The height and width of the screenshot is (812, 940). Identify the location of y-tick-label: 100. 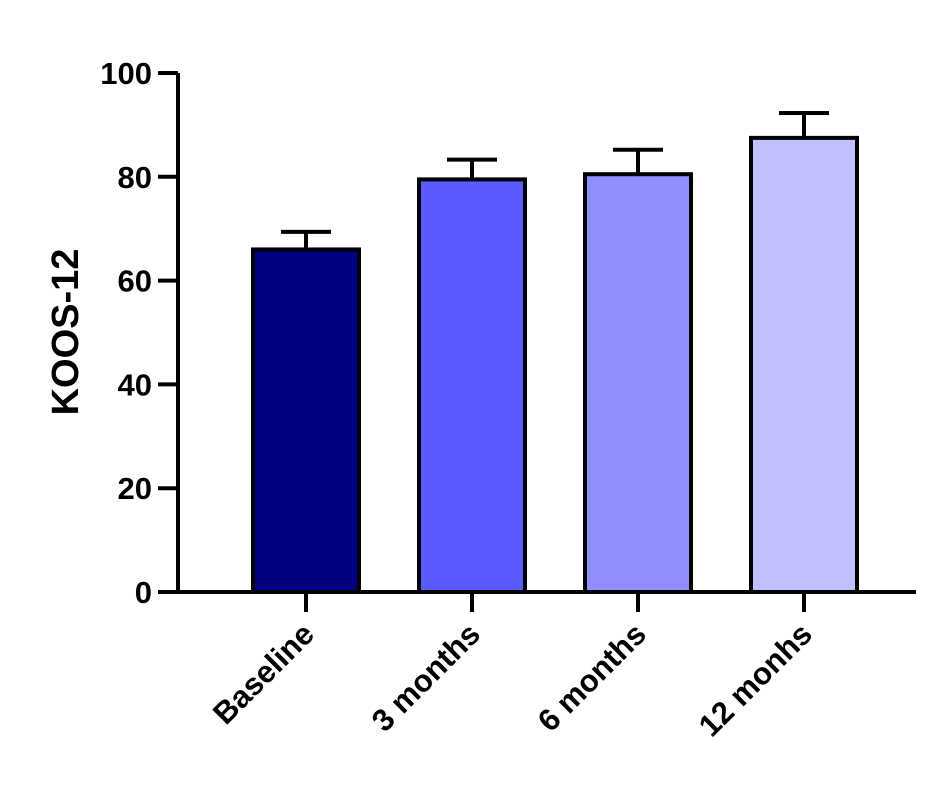
(126, 73).